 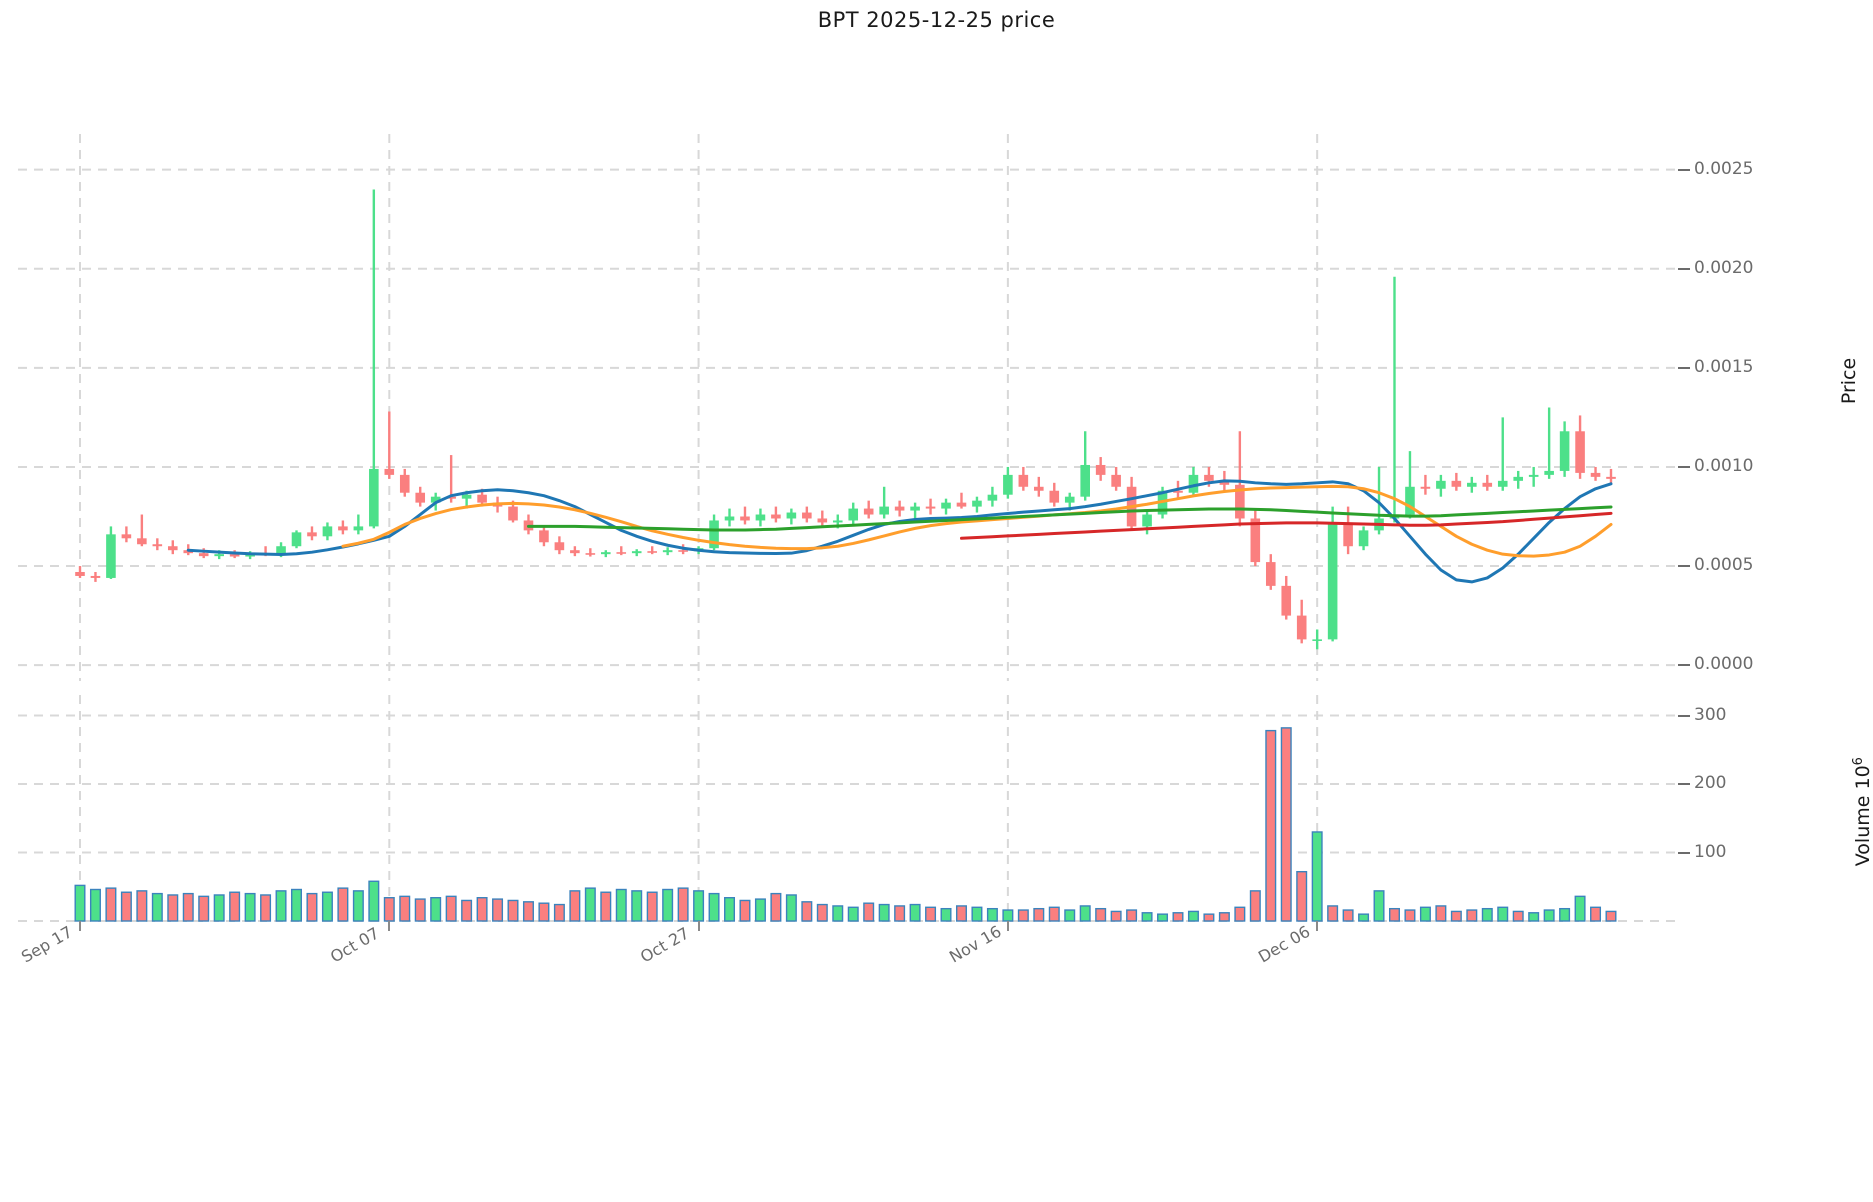 What do you see at coordinates (1724, 565) in the screenshot?
I see `price-tick-label: 0.0005` at bounding box center [1724, 565].